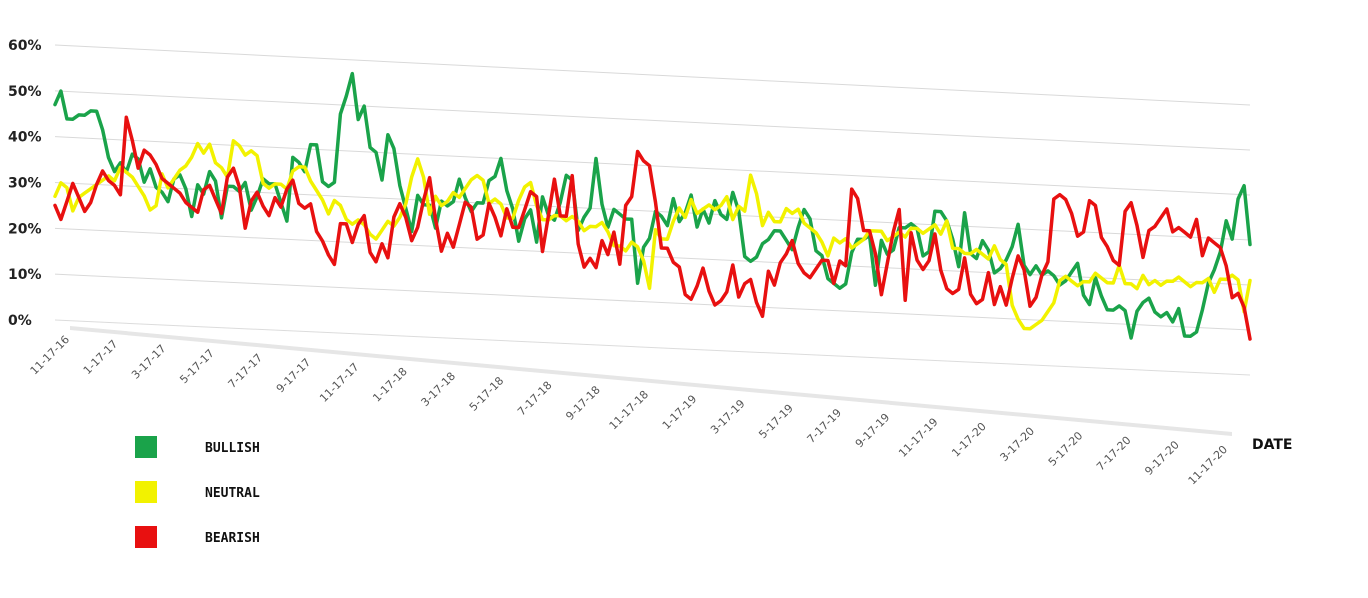 This screenshot has height=598, width=1368. What do you see at coordinates (25, 275) in the screenshot?
I see `y-tick-label: 10%` at bounding box center [25, 275].